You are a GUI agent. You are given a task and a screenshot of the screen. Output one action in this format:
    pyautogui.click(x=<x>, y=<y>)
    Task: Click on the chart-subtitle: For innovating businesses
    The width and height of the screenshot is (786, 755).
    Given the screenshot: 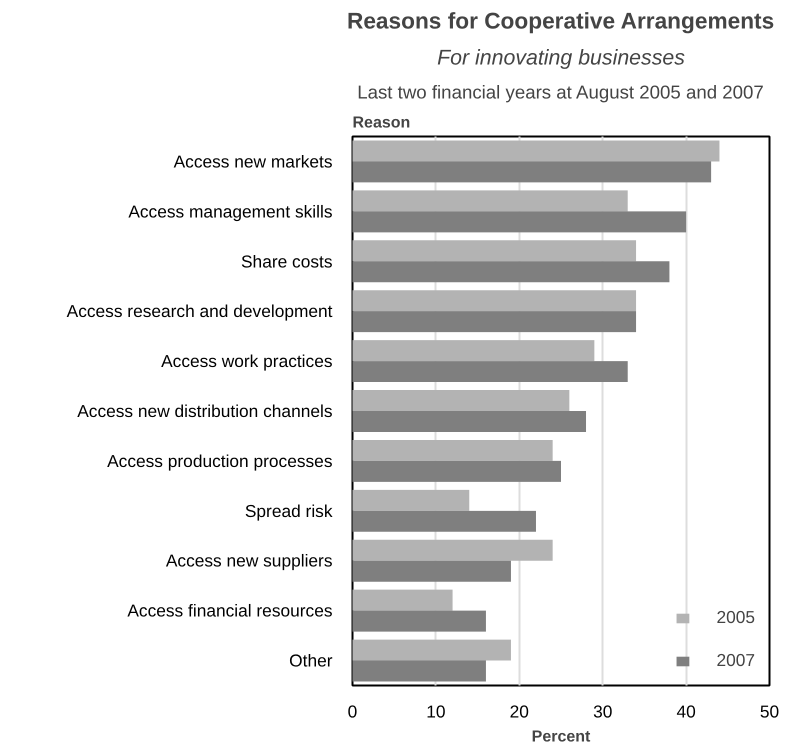 What is the action you would take?
    pyautogui.click(x=561, y=58)
    